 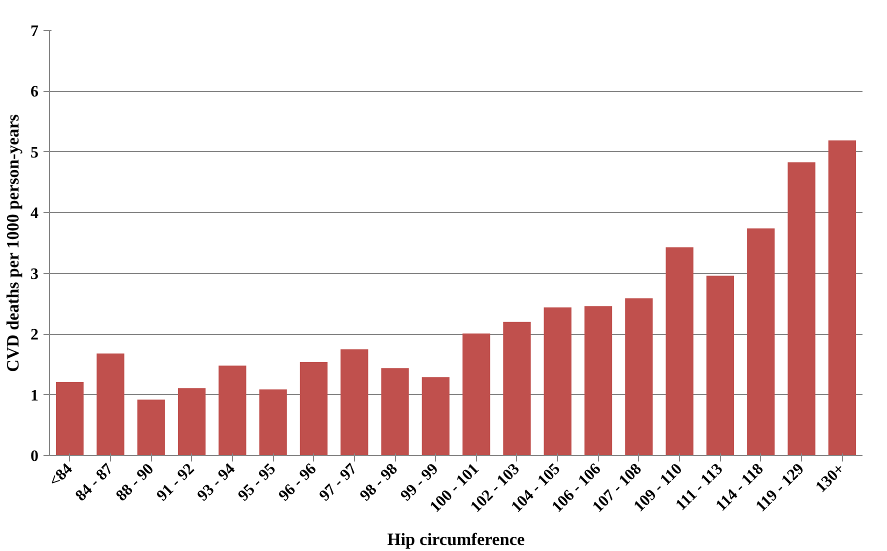 What do you see at coordinates (34, 213) in the screenshot?
I see `y-tick-label: 4` at bounding box center [34, 213].